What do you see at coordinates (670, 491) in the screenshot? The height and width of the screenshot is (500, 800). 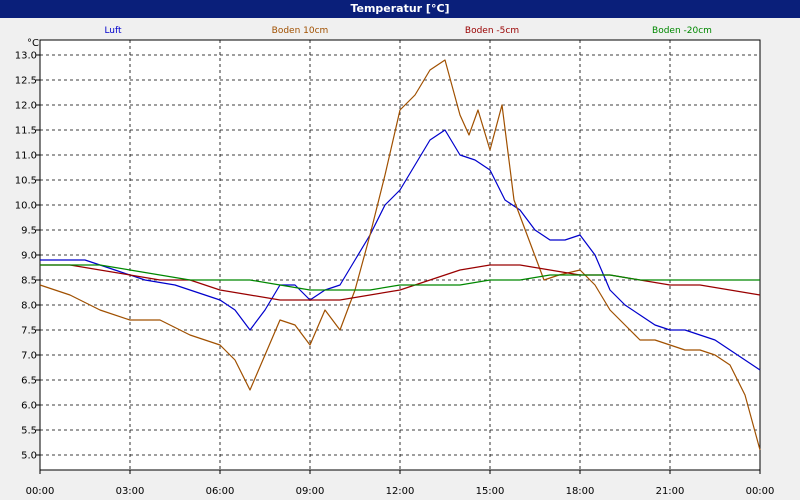 I see `x-tick-time-label: 21:00` at bounding box center [670, 491].